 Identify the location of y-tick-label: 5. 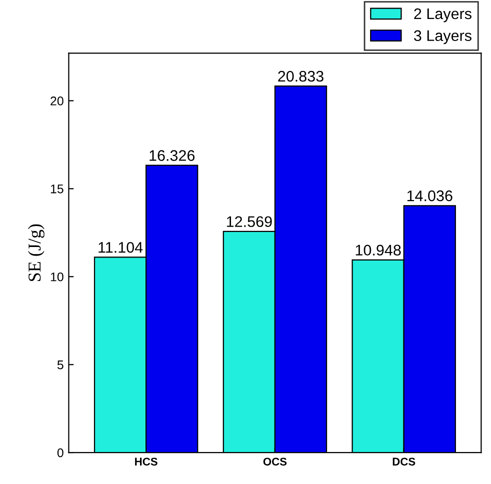
(60, 365).